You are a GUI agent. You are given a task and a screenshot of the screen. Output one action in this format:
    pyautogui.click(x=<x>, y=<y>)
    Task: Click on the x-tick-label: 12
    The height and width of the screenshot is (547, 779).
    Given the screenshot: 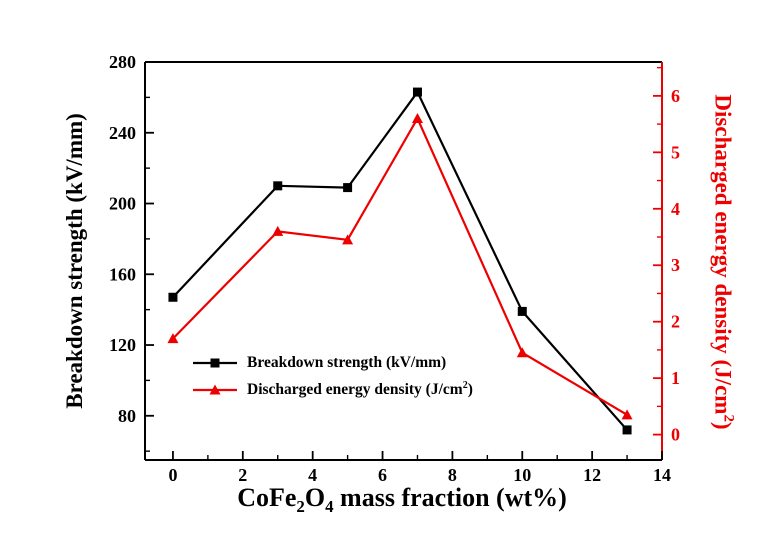 What is the action you would take?
    pyautogui.click(x=592, y=475)
    